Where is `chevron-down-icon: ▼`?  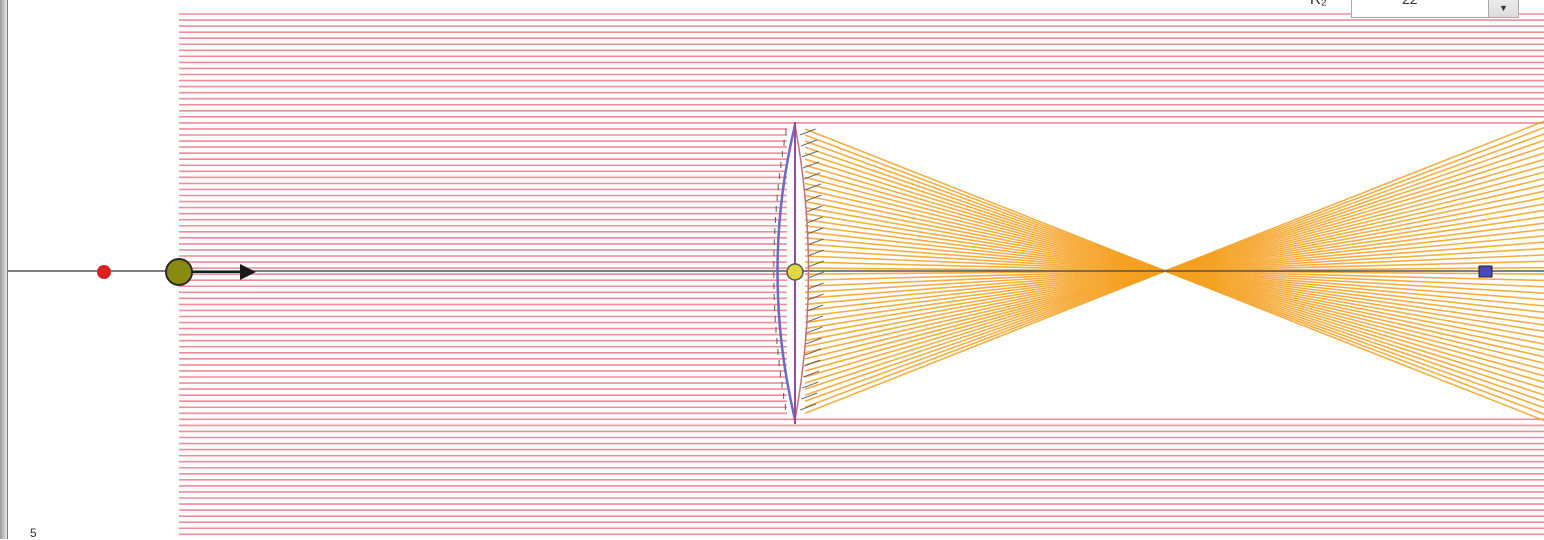
chevron-down-icon: ▼ is located at coordinates (1503, 8).